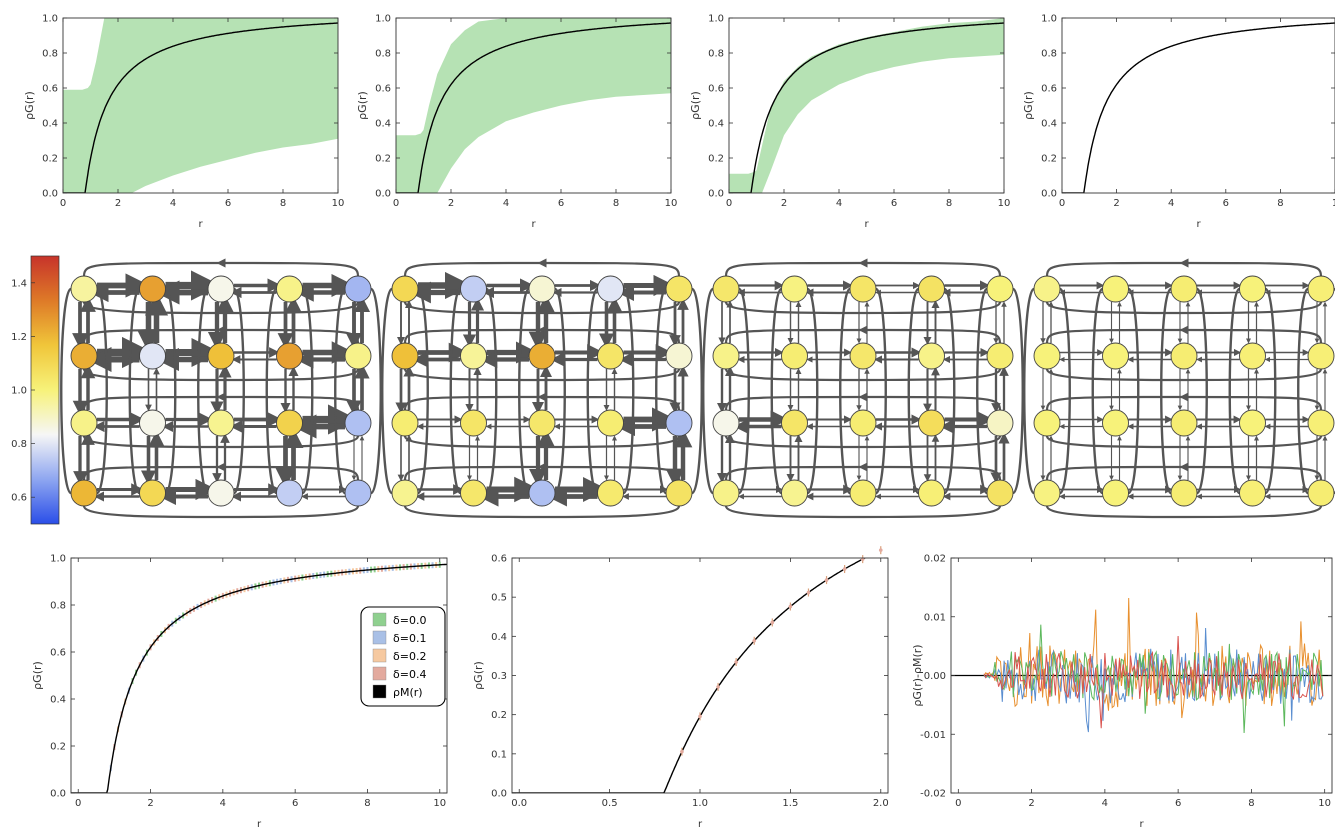 This screenshot has height=829, width=1335. Describe the element at coordinates (408, 692) in the screenshot. I see `legend-label: ρM(r)` at that location.